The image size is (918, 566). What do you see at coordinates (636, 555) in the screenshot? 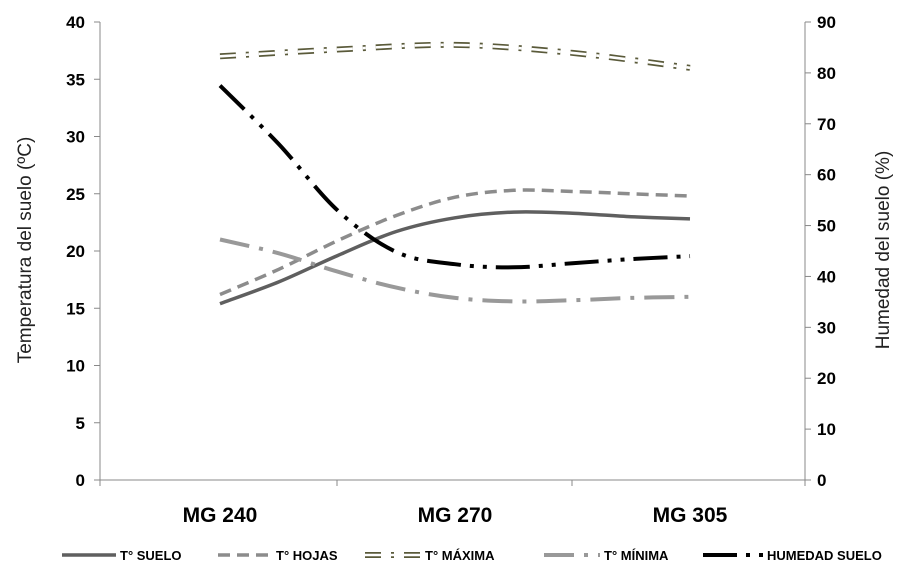
I see `legend-label: T° MÍNIMA` at bounding box center [636, 555].